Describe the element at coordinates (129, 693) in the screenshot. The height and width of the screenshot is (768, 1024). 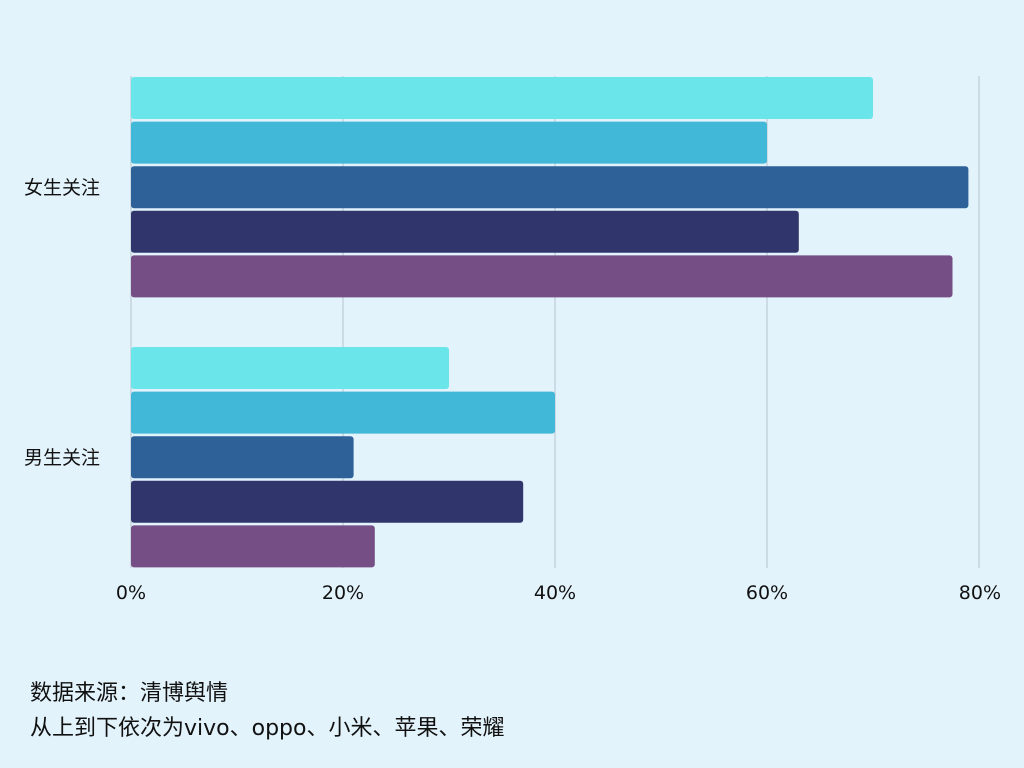
I see `source-note: 数据来源：清博舆情` at that location.